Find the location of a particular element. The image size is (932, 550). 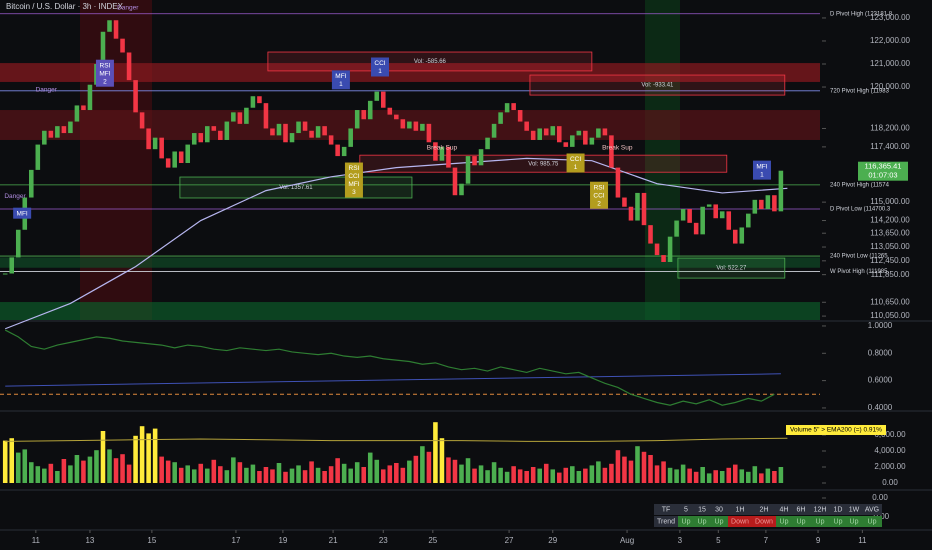

note: Break Sup is located at coordinates (442, 148).